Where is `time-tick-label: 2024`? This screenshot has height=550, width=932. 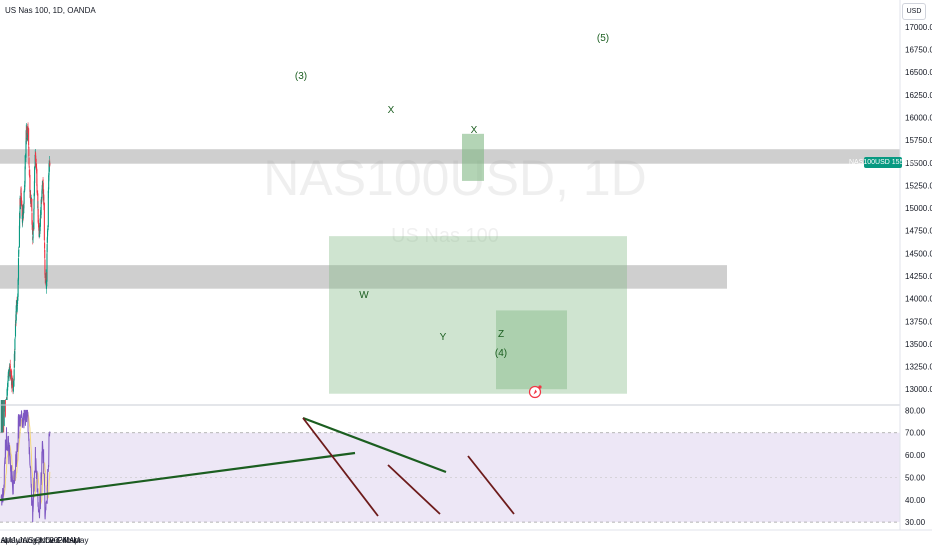
time-tick-label: 2024 is located at coordinates (58, 540).